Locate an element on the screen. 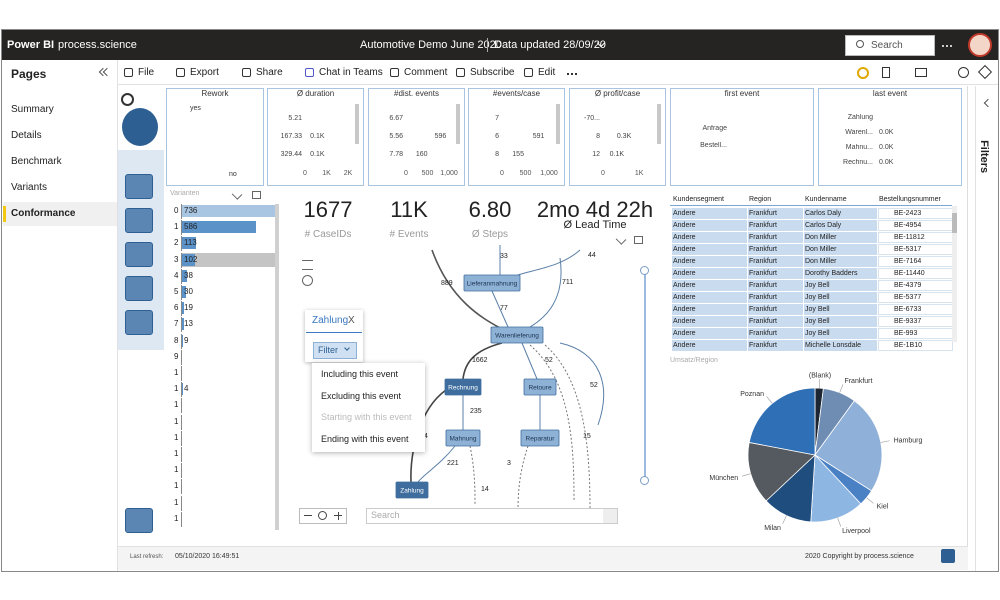 This screenshot has height=600, width=1000. bookmark-icon is located at coordinates (886, 72).